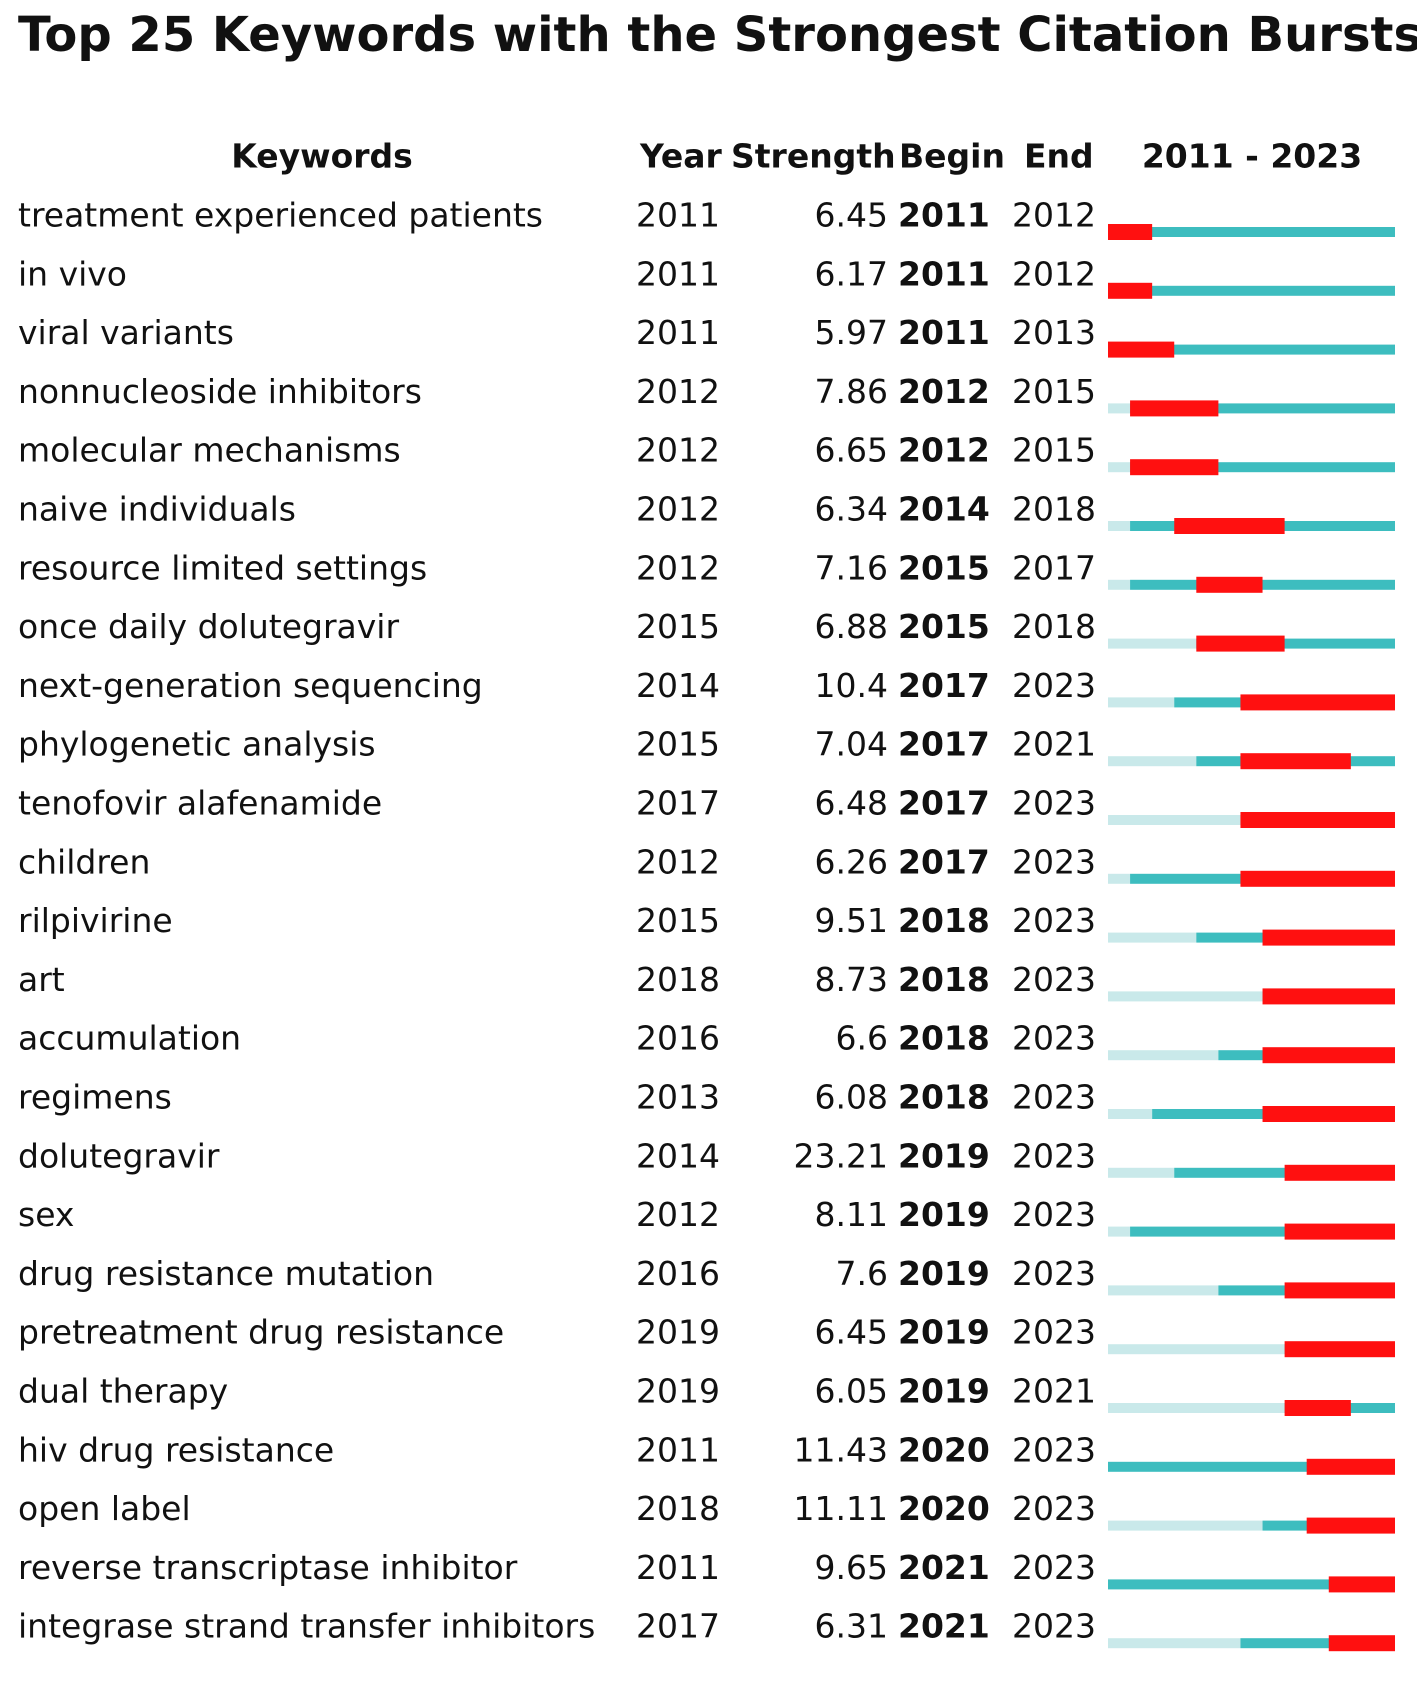 This screenshot has width=1417, height=1687. I want to click on keyword: dual therapy, so click(123, 1391).